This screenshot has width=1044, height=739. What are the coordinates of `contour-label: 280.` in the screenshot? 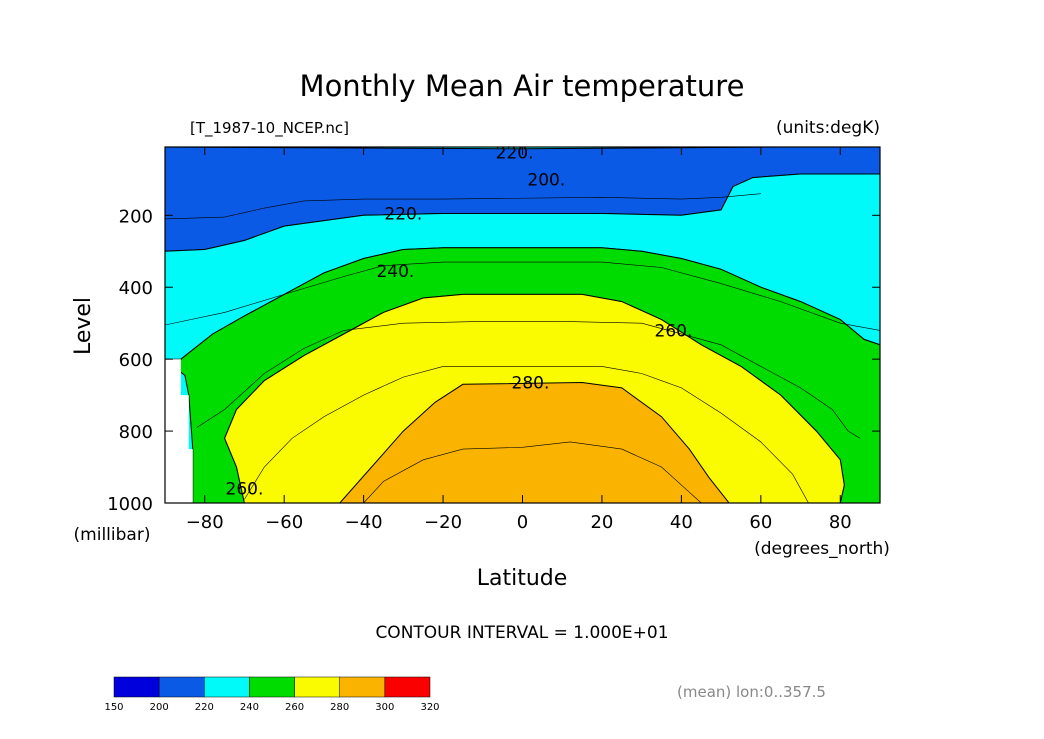 It's located at (531, 384).